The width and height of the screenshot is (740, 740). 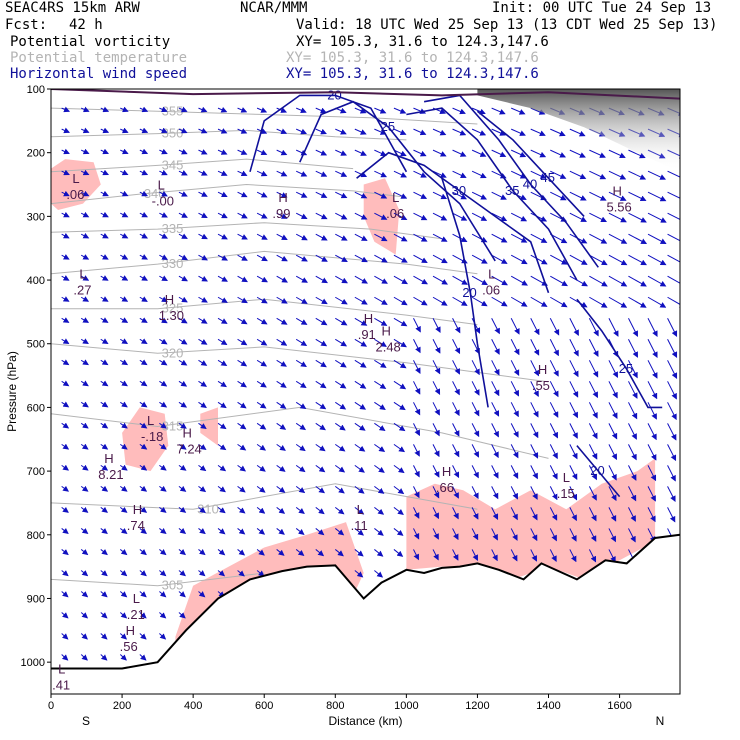 I want to click on extremum-value-5: 1.30, so click(x=171, y=315).